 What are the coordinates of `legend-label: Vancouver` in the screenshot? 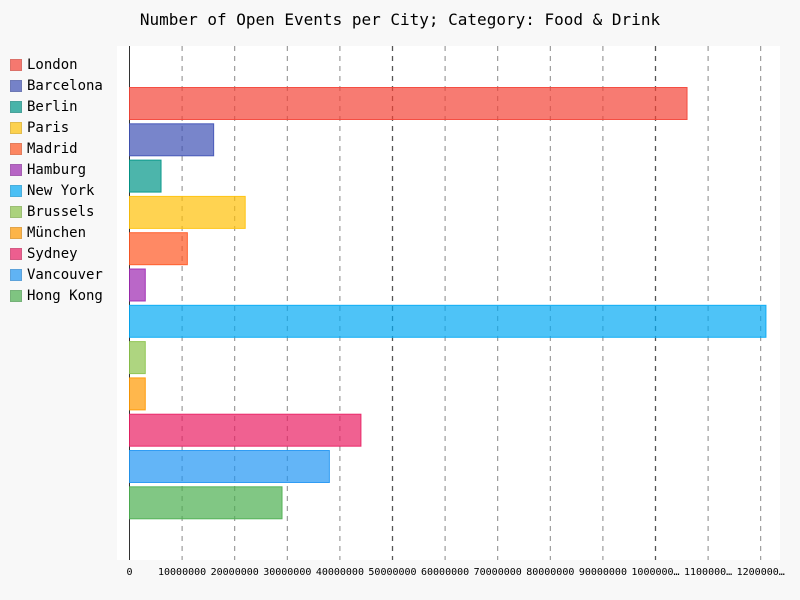 It's located at (65, 274).